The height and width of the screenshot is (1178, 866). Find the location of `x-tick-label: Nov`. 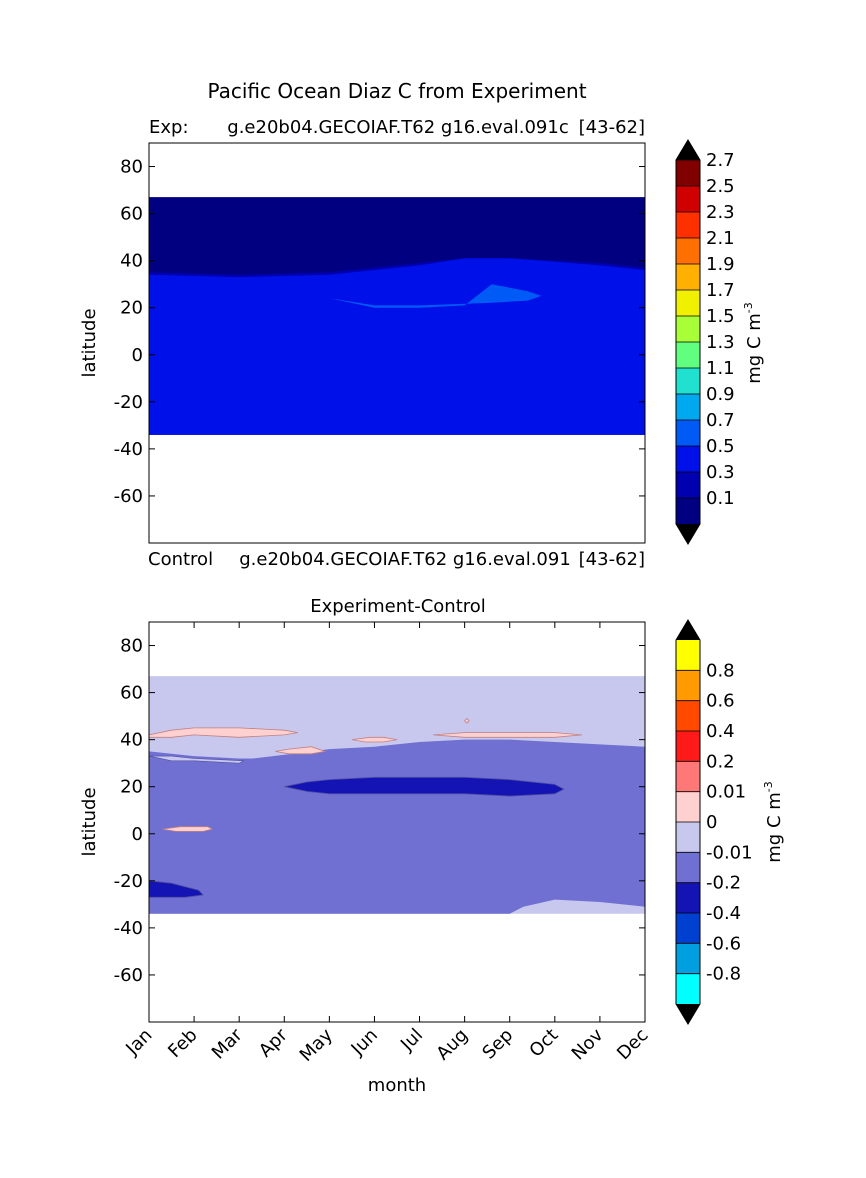

x-tick-label: Nov is located at coordinates (588, 1044).